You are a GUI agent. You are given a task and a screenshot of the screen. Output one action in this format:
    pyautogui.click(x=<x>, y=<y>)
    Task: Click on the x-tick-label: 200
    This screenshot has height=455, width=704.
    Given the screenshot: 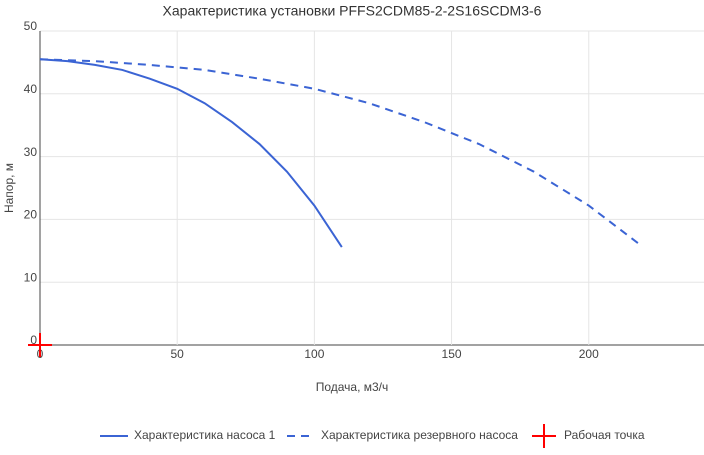 What is the action you would take?
    pyautogui.click(x=589, y=354)
    